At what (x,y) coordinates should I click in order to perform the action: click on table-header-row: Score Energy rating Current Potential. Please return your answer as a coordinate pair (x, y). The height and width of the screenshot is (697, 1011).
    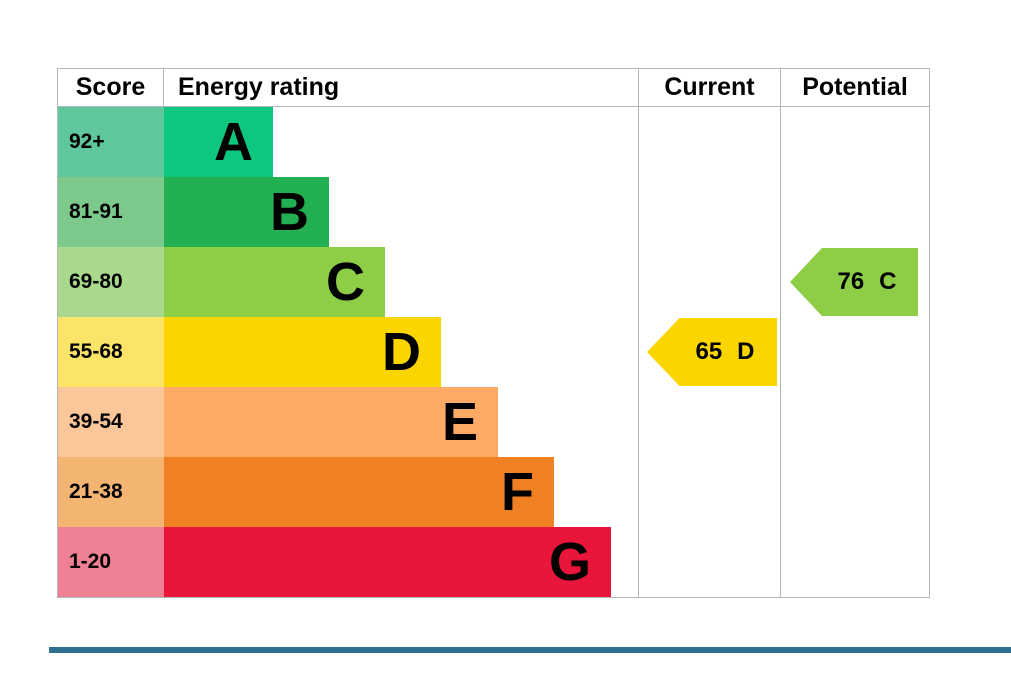
    Looking at the image, I should click on (493, 88).